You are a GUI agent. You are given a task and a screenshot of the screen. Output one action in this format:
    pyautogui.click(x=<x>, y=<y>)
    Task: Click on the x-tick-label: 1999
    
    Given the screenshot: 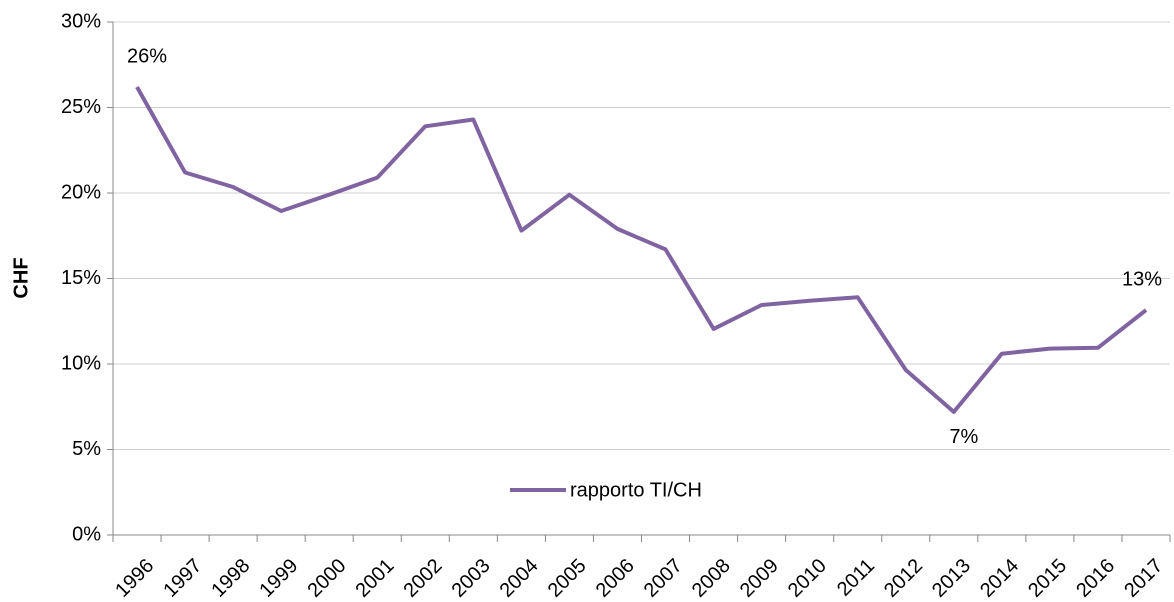 What is the action you would take?
    pyautogui.click(x=278, y=578)
    